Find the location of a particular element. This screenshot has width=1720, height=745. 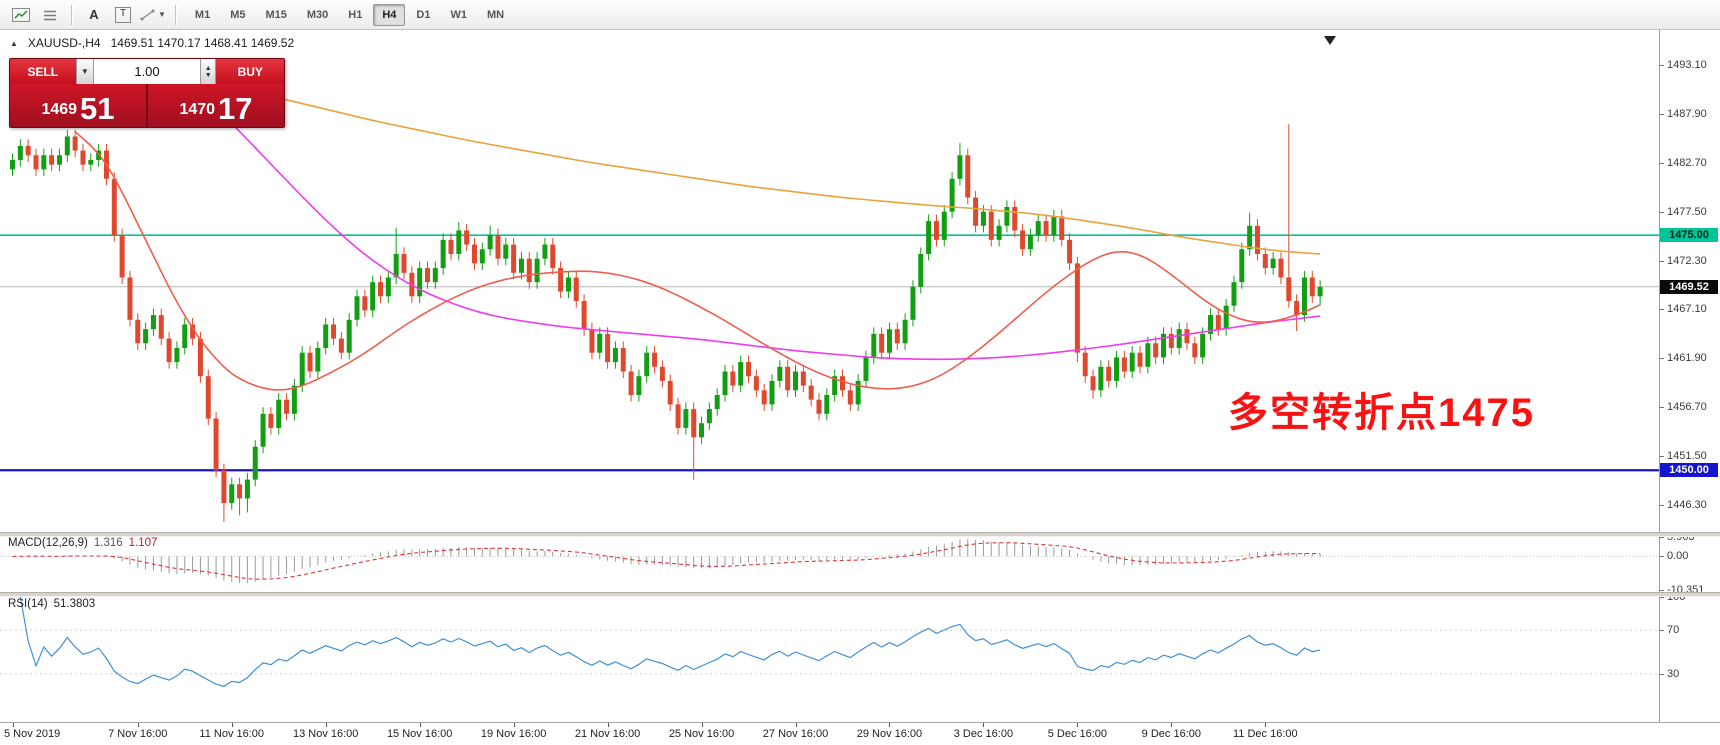

volume-stepper: ▲ ▼ is located at coordinates (208, 71).